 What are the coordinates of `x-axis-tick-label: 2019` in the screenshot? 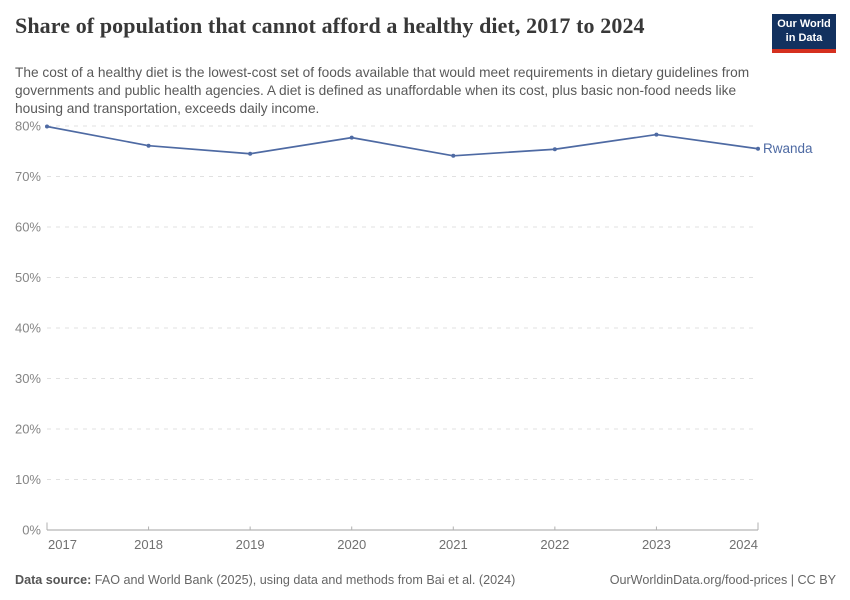 It's located at (250, 544).